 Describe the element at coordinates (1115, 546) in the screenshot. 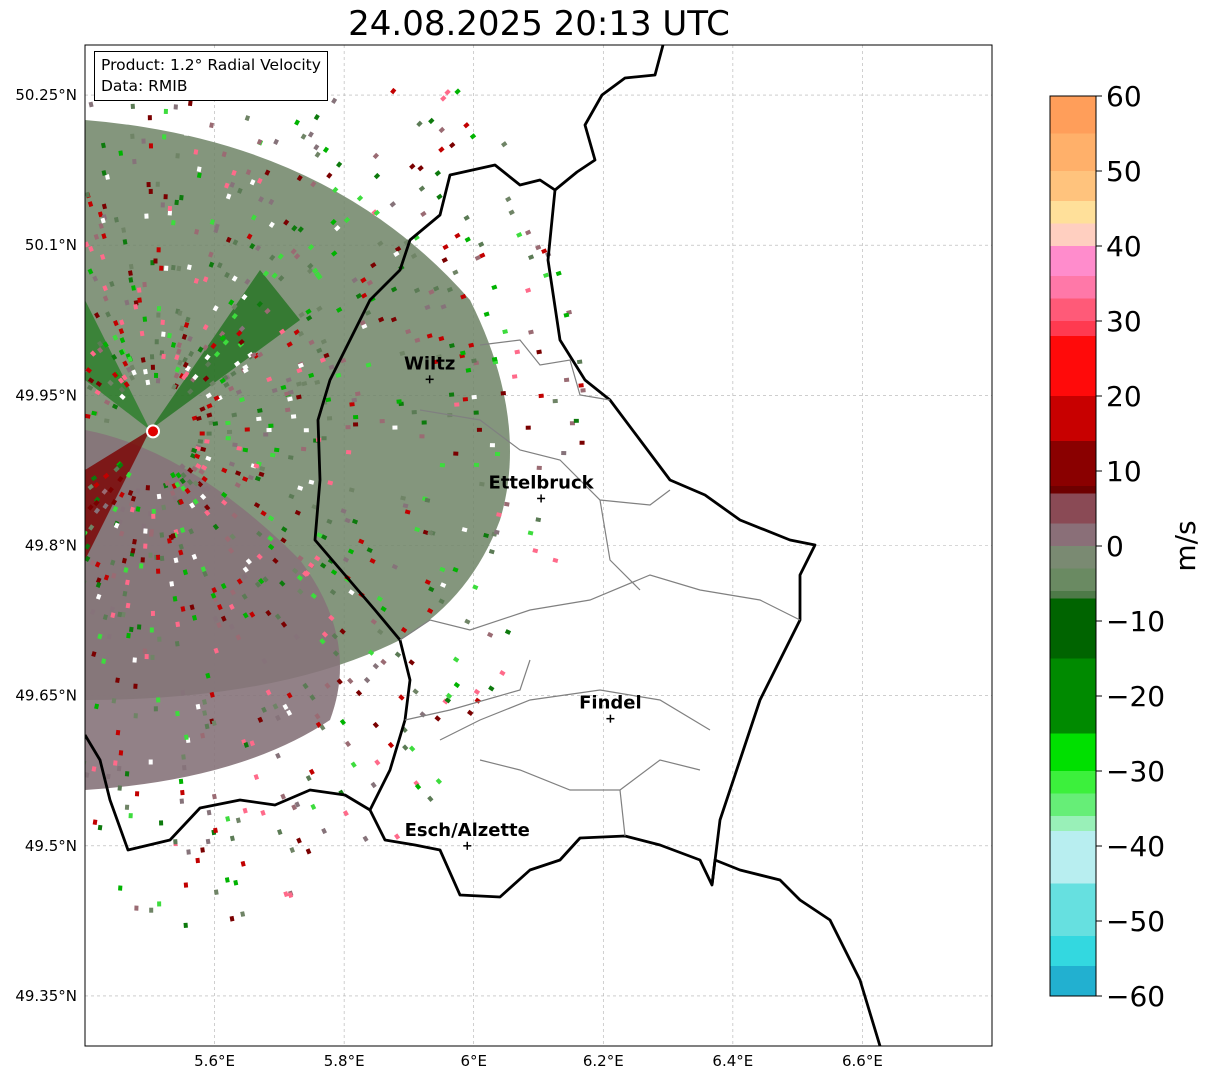

I see `colorbar-tick-label: 0` at that location.